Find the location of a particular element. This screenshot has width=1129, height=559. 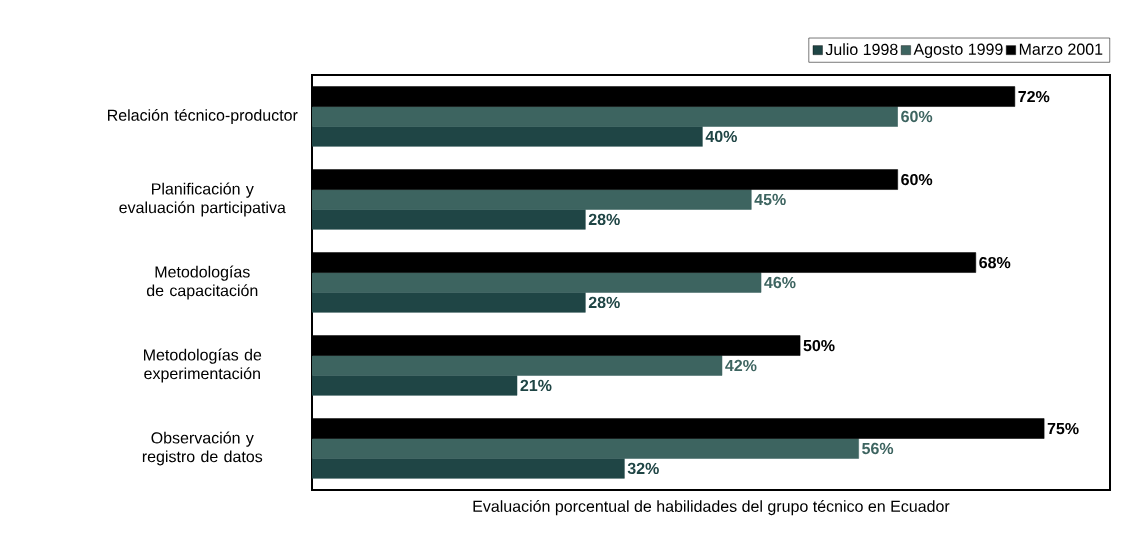

data-label: 72% is located at coordinates (1034, 96).